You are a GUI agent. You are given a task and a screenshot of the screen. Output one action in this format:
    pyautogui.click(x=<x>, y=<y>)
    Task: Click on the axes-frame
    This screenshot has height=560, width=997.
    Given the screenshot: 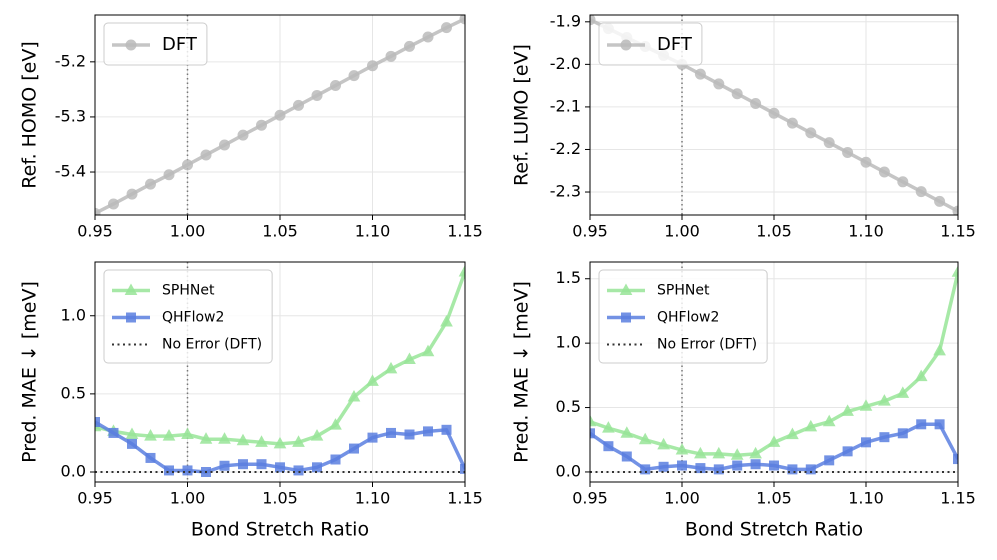 What is the action you would take?
    pyautogui.click(x=280, y=115)
    